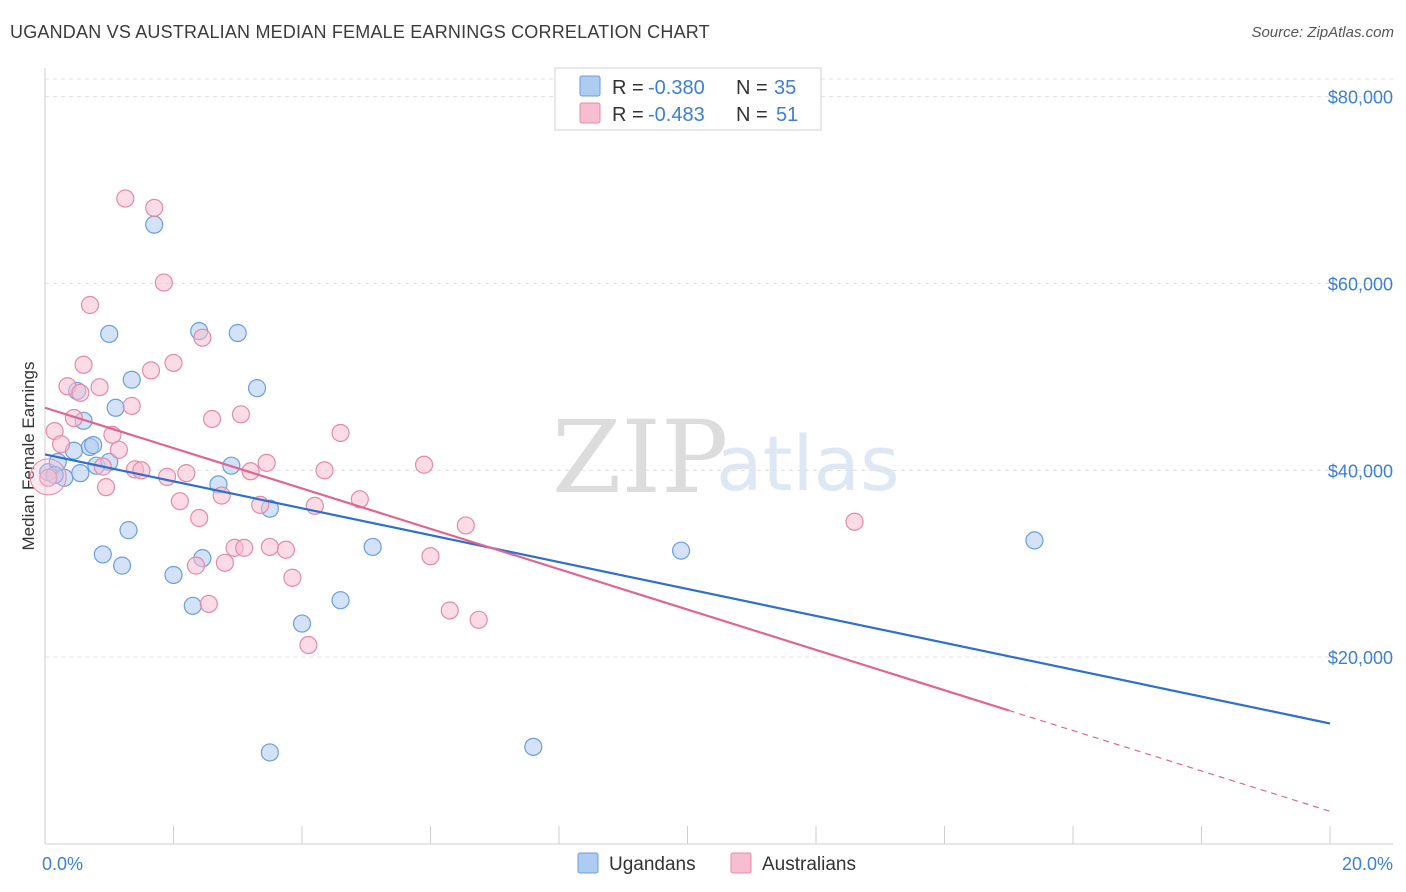  What do you see at coordinates (808, 463) in the screenshot?
I see `watermark-atlas: atlas` at bounding box center [808, 463].